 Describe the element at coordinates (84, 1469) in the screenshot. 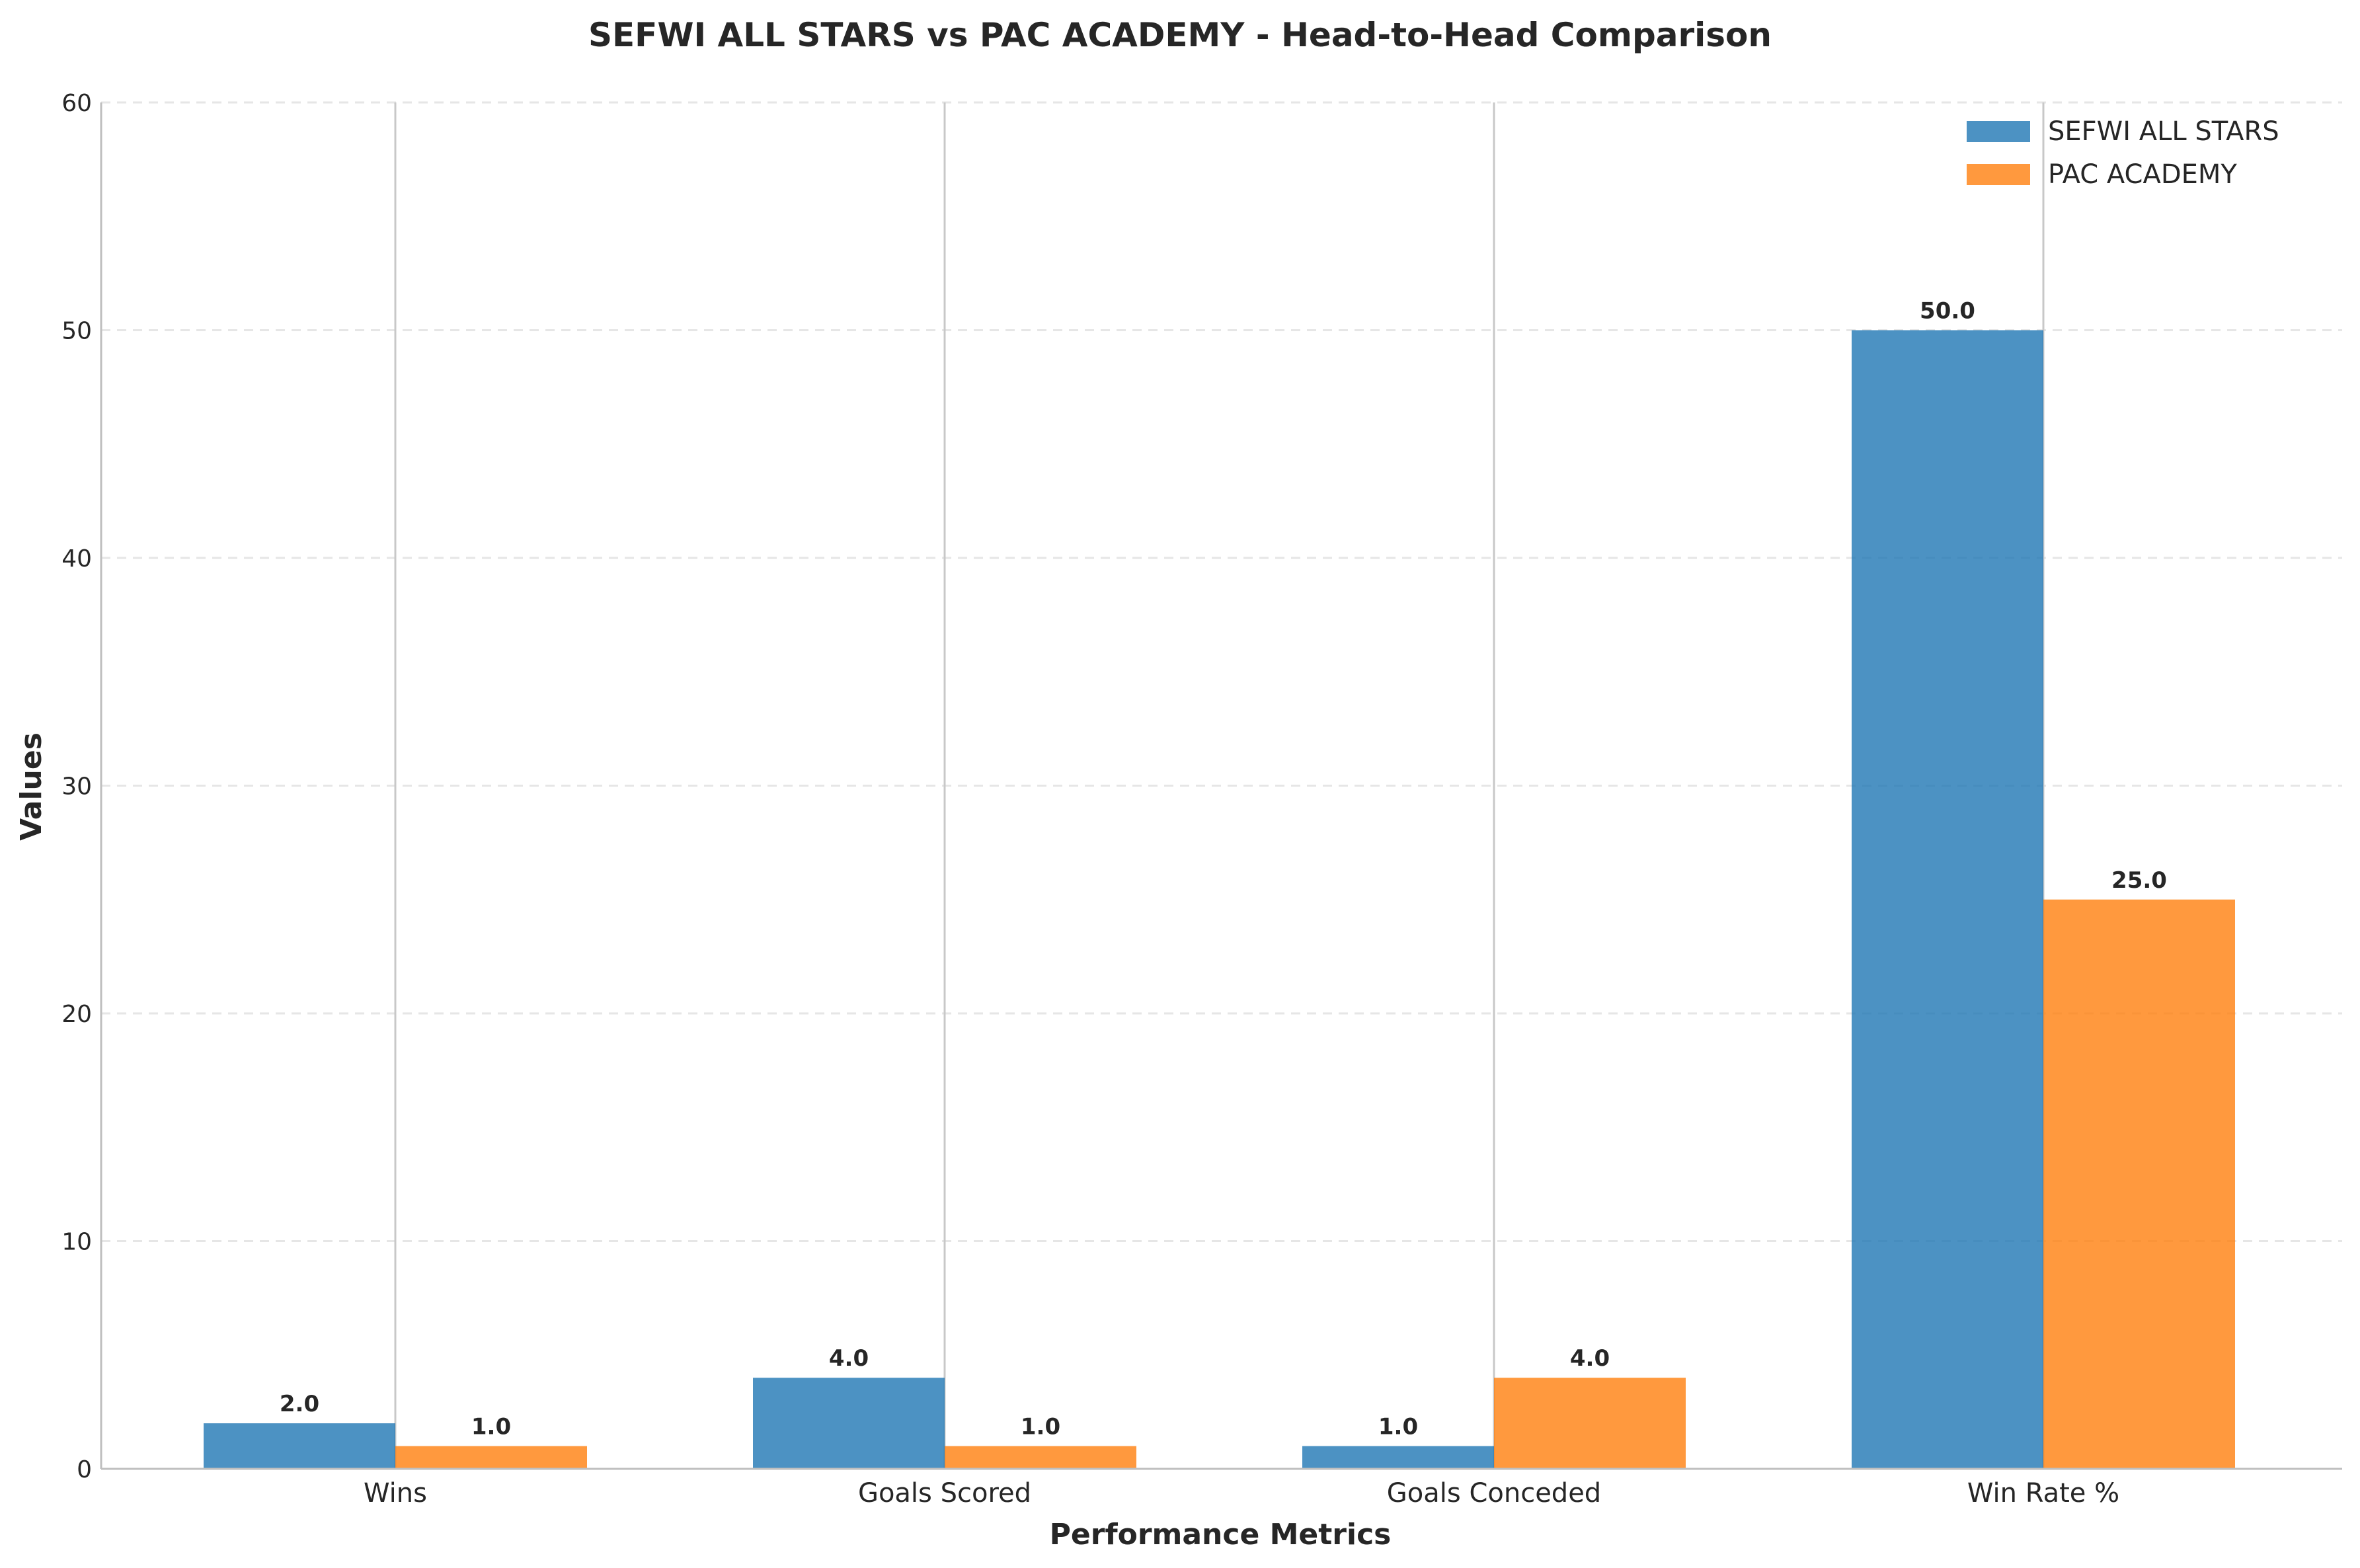

I see `y-tick-label: 0` at that location.